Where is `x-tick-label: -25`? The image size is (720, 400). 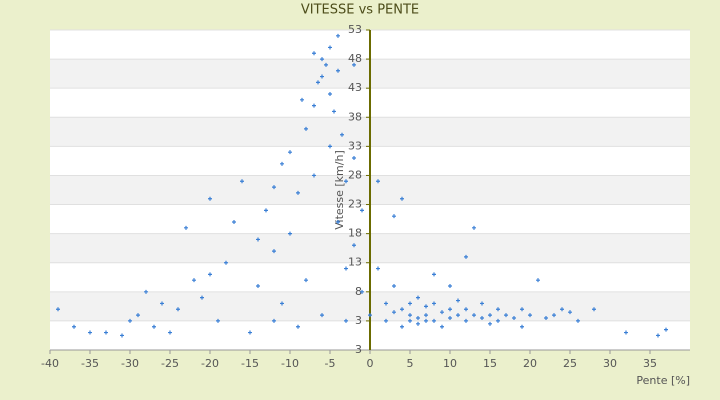 x-tick-label: -25 is located at coordinates (170, 363).